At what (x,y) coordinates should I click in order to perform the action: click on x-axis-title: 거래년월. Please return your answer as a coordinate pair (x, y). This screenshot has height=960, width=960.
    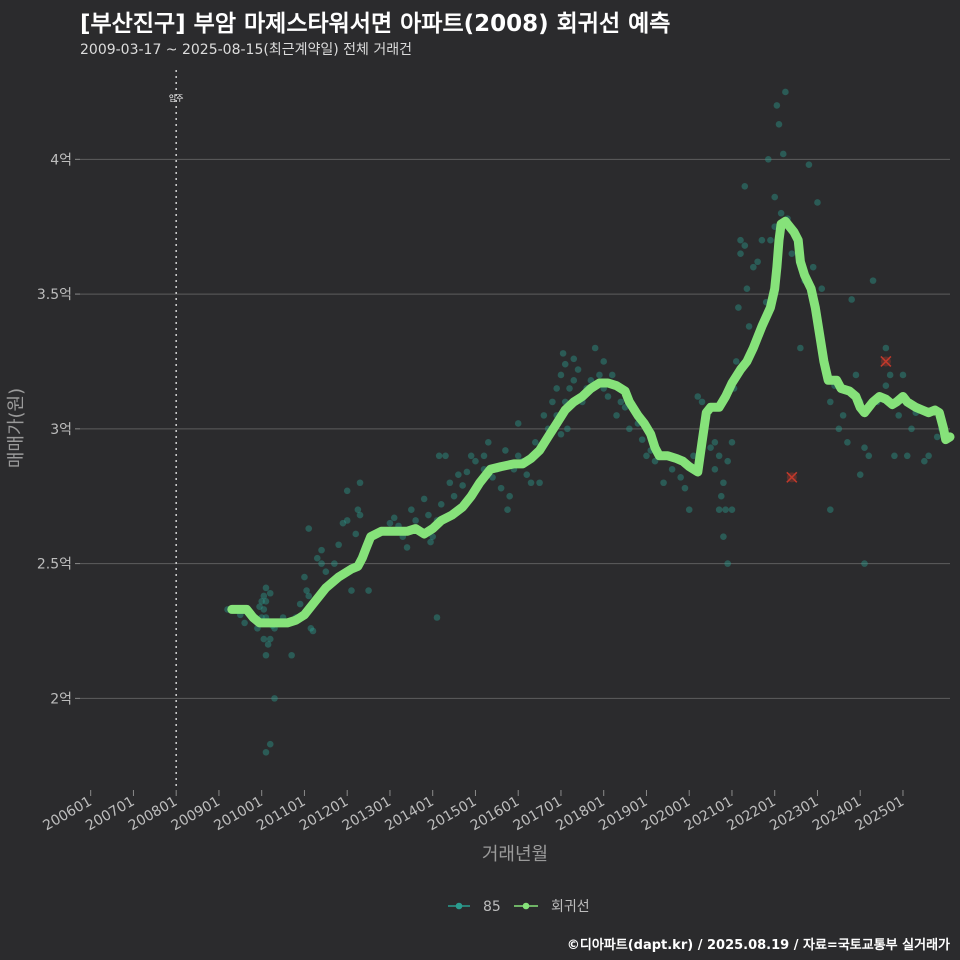
    Looking at the image, I should click on (515, 854).